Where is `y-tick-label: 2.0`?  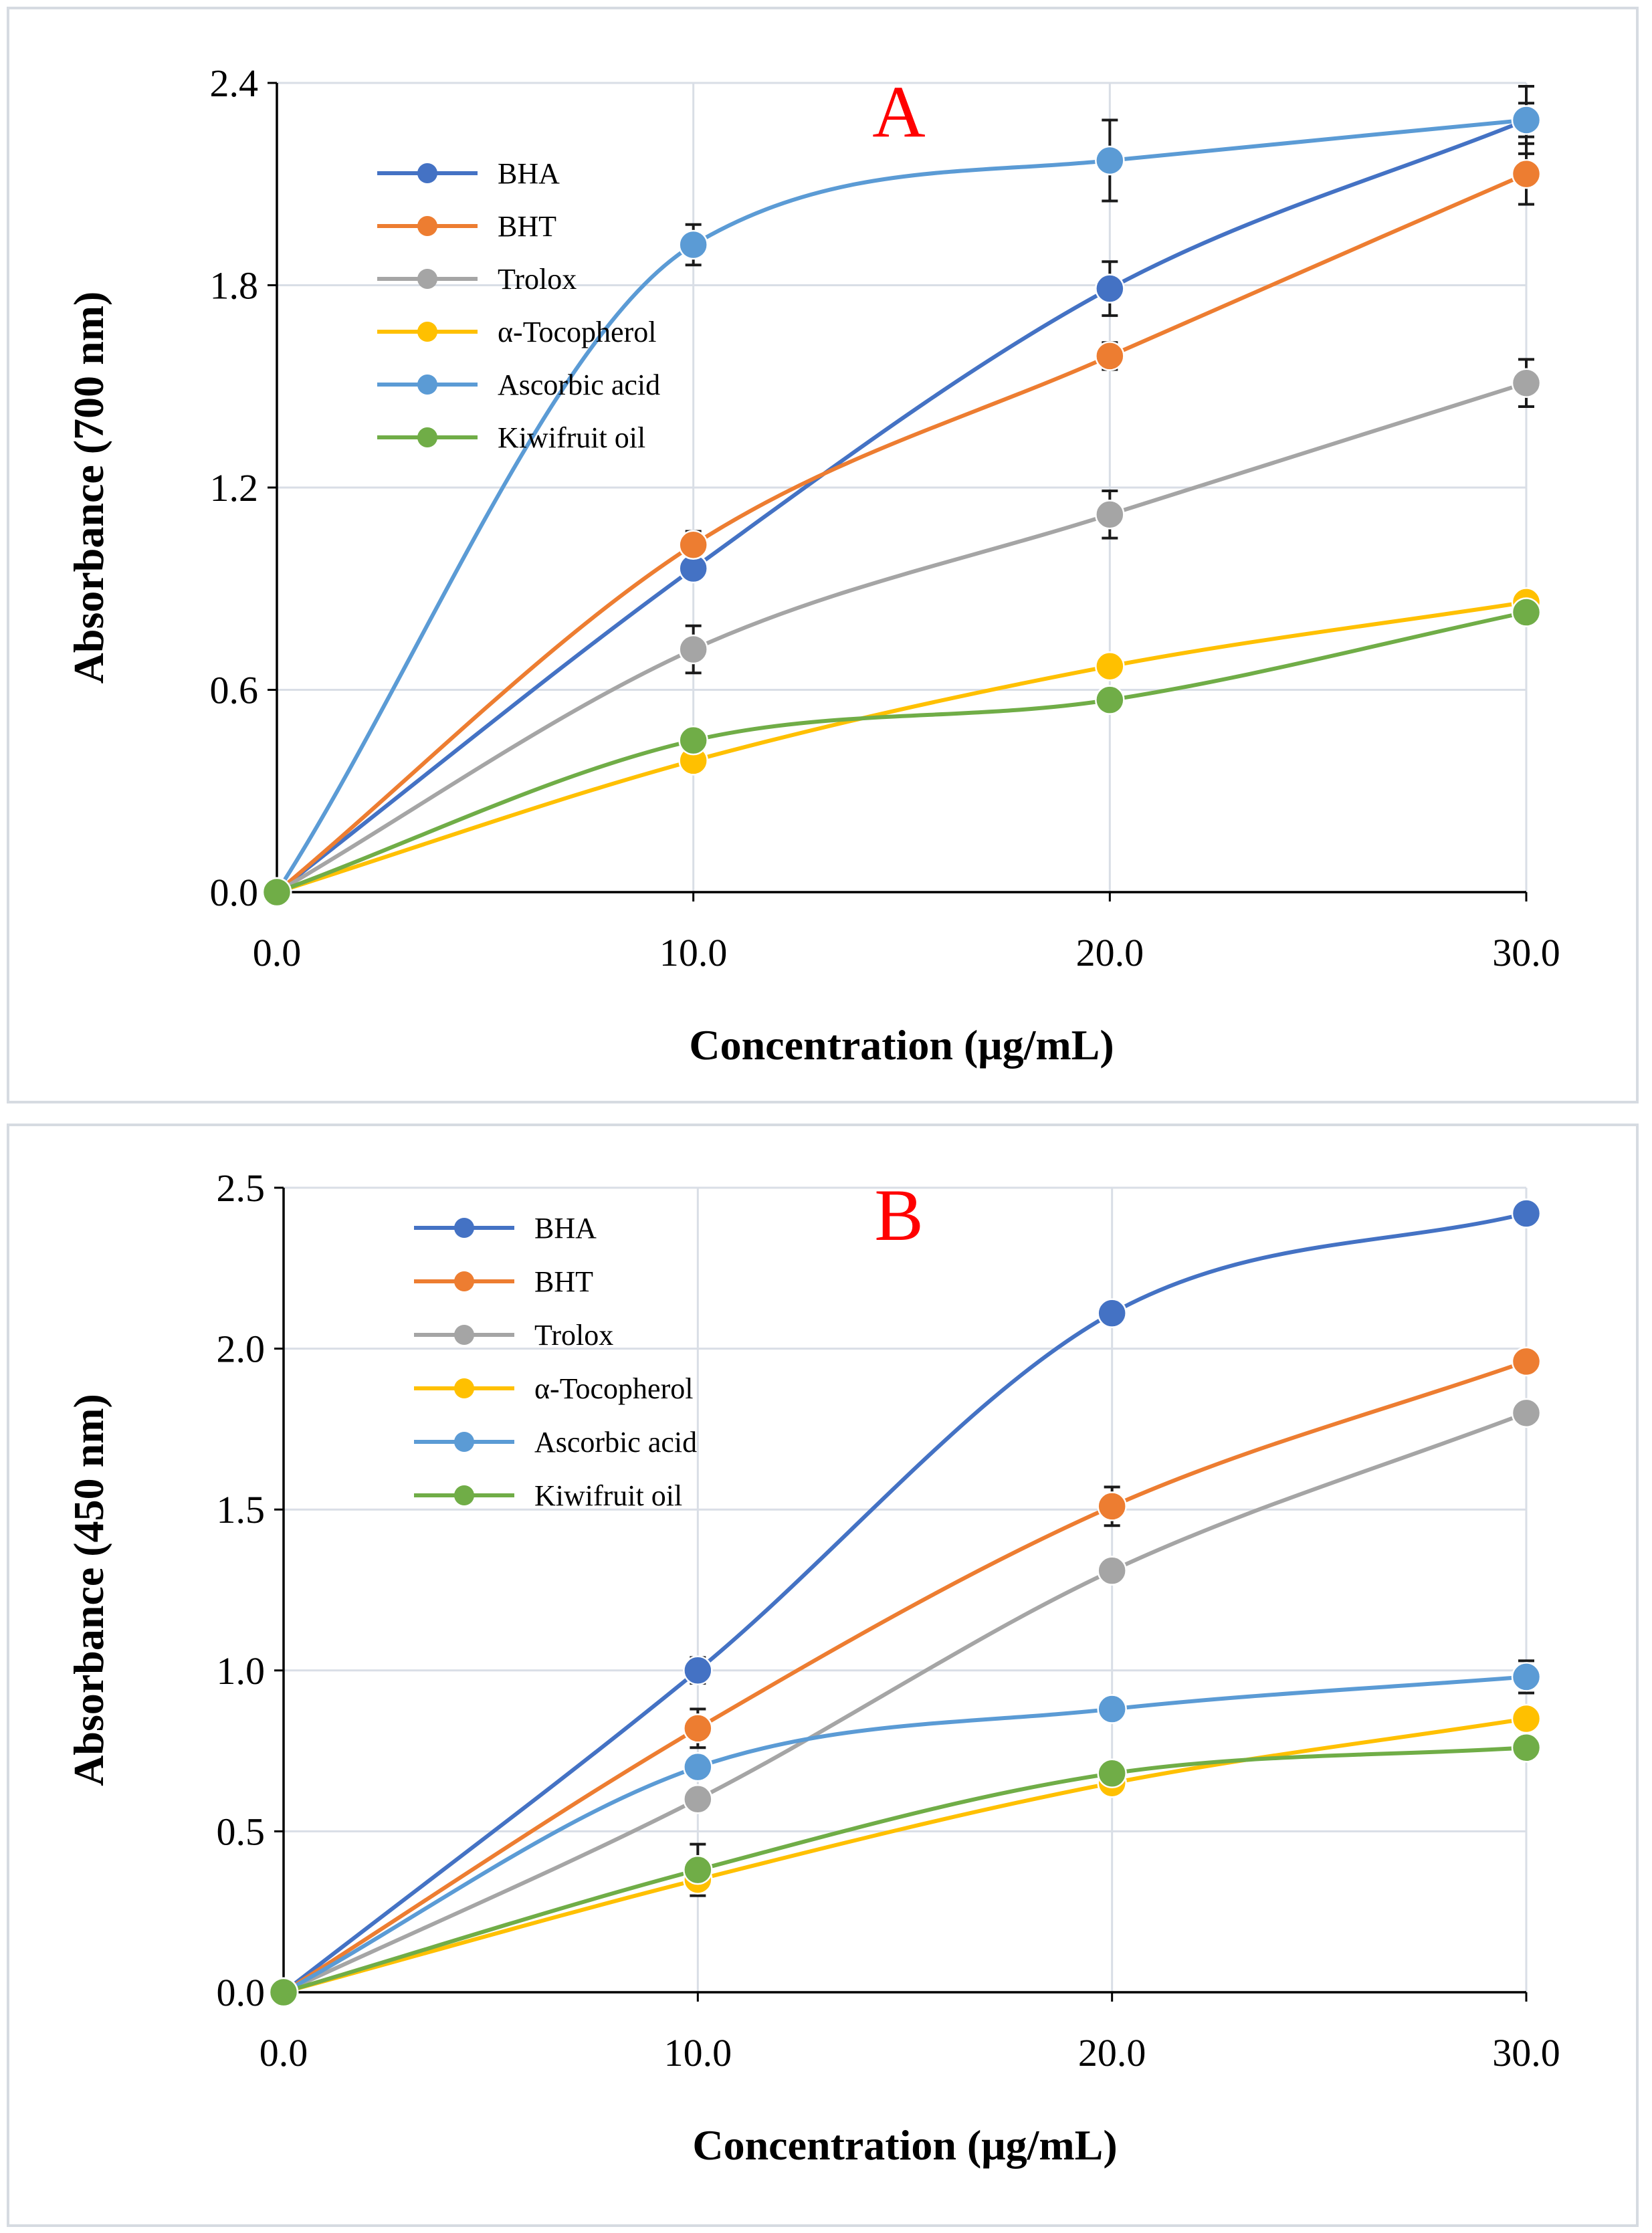 y-tick-label: 2.0 is located at coordinates (241, 1349).